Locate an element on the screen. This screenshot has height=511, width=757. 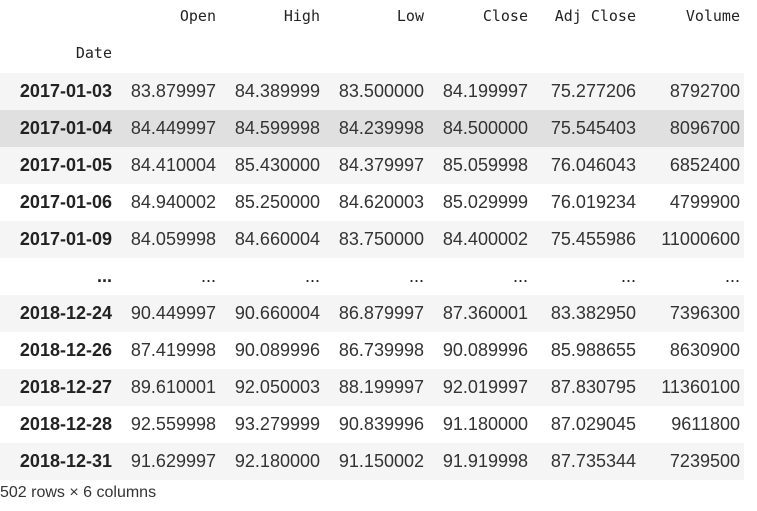
cell-low: 84.620003 is located at coordinates (381, 202).